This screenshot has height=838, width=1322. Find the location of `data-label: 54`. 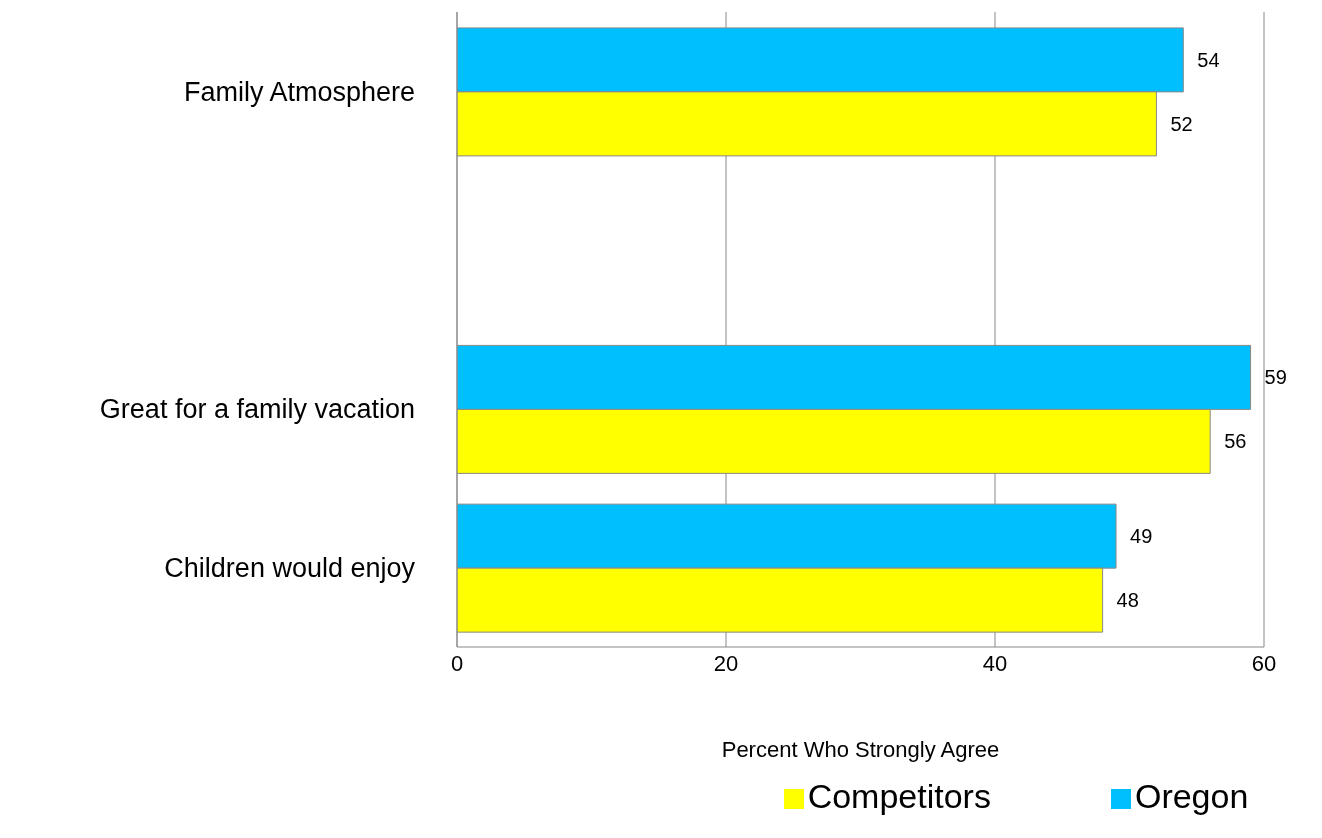

data-label: 54 is located at coordinates (1208, 59).